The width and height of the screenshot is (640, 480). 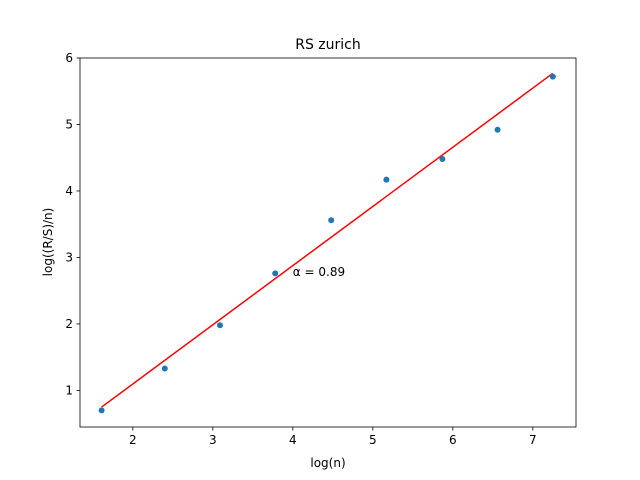 What do you see at coordinates (69, 324) in the screenshot?
I see `y-tick-label: 2` at bounding box center [69, 324].